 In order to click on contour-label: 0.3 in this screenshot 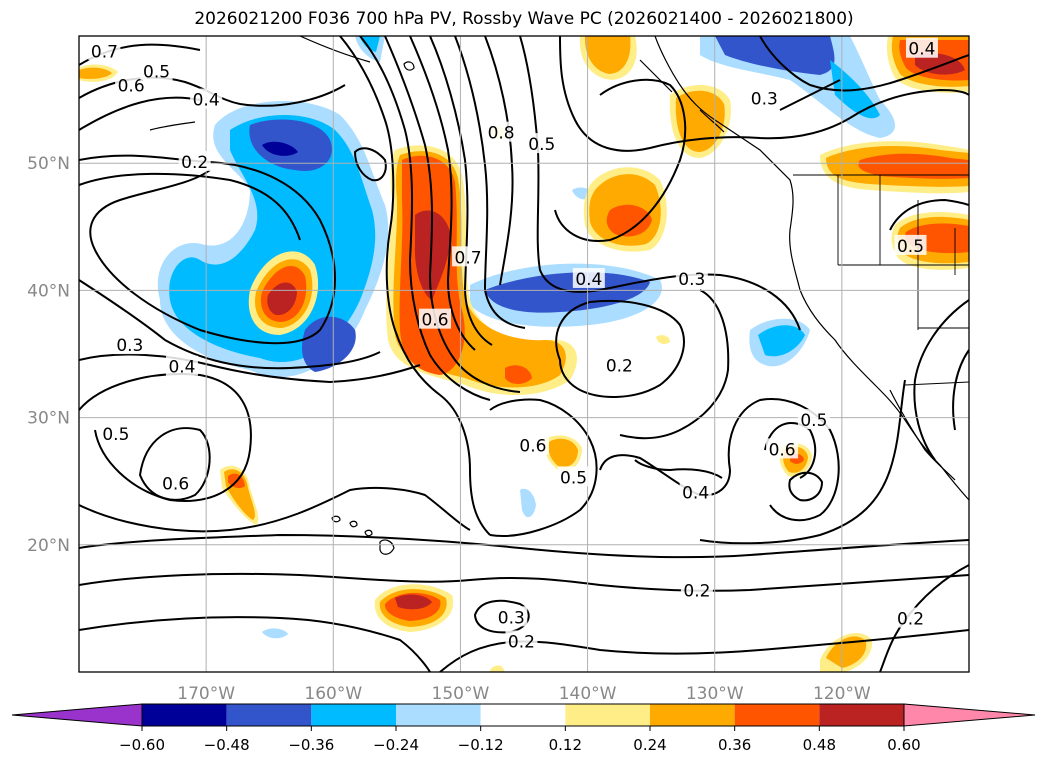, I will do `click(764, 99)`.